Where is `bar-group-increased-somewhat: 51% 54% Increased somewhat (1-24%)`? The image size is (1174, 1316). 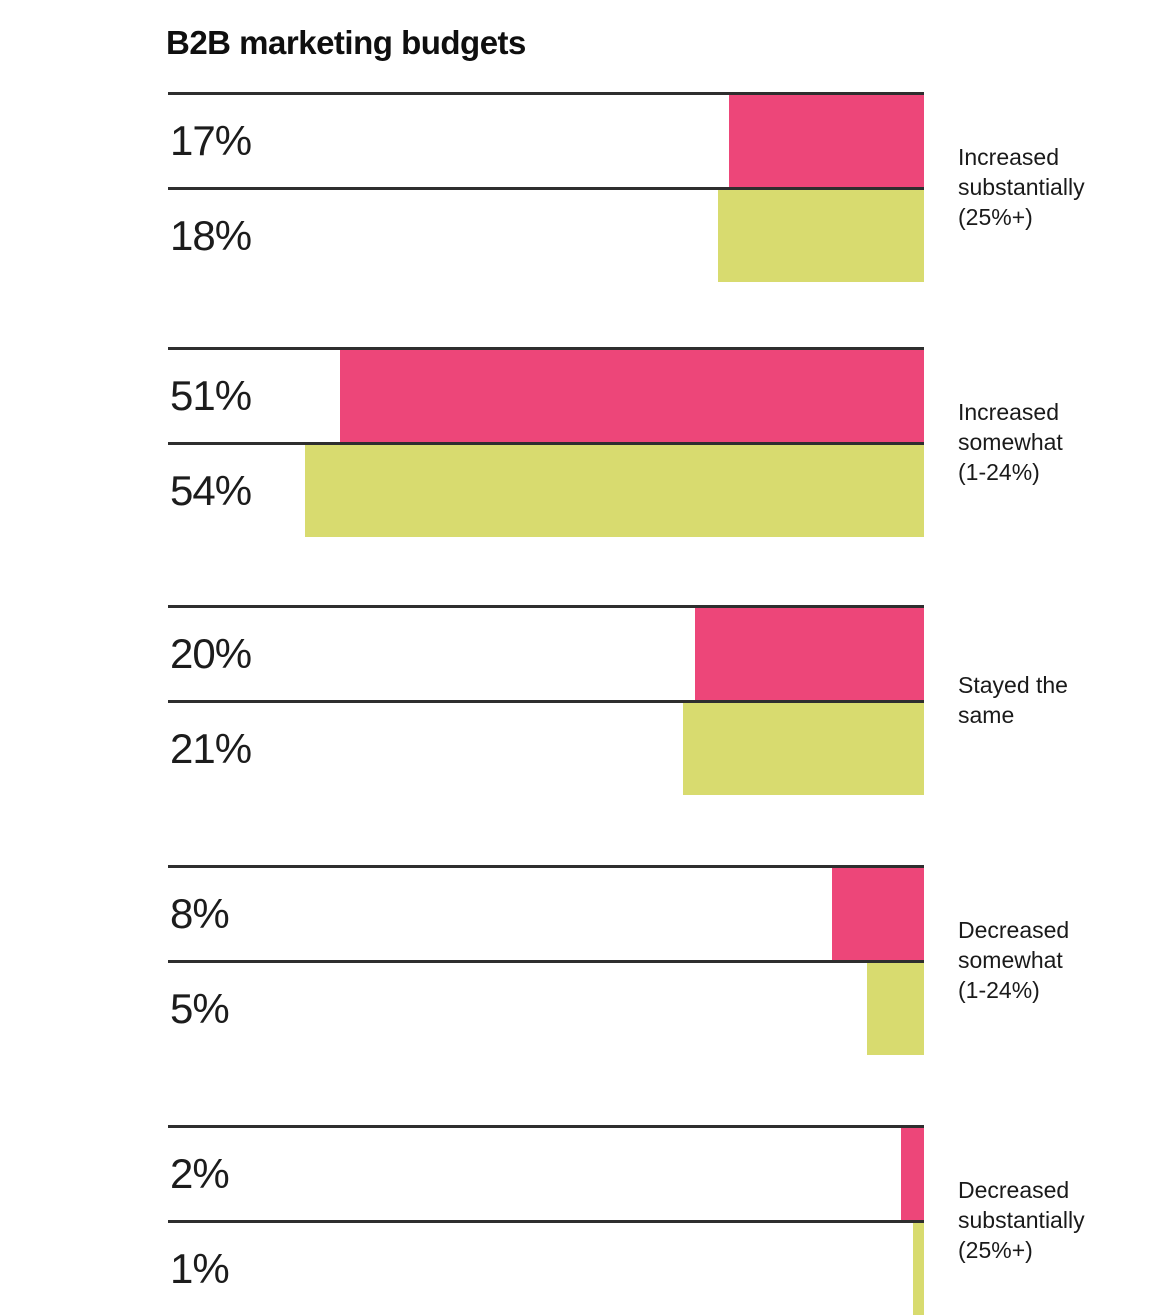 bar-group-increased-somewhat: 51% 54% Increased somewhat (1-24%) is located at coordinates (615, 442).